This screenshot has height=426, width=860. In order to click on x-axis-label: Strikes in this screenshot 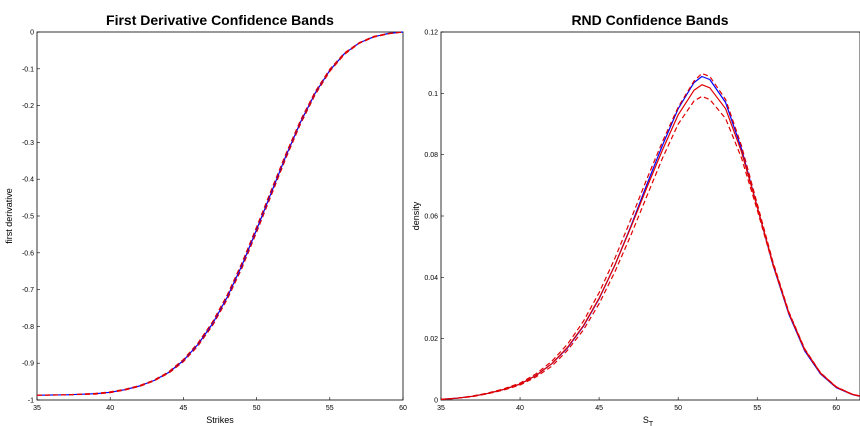, I will do `click(220, 420)`.